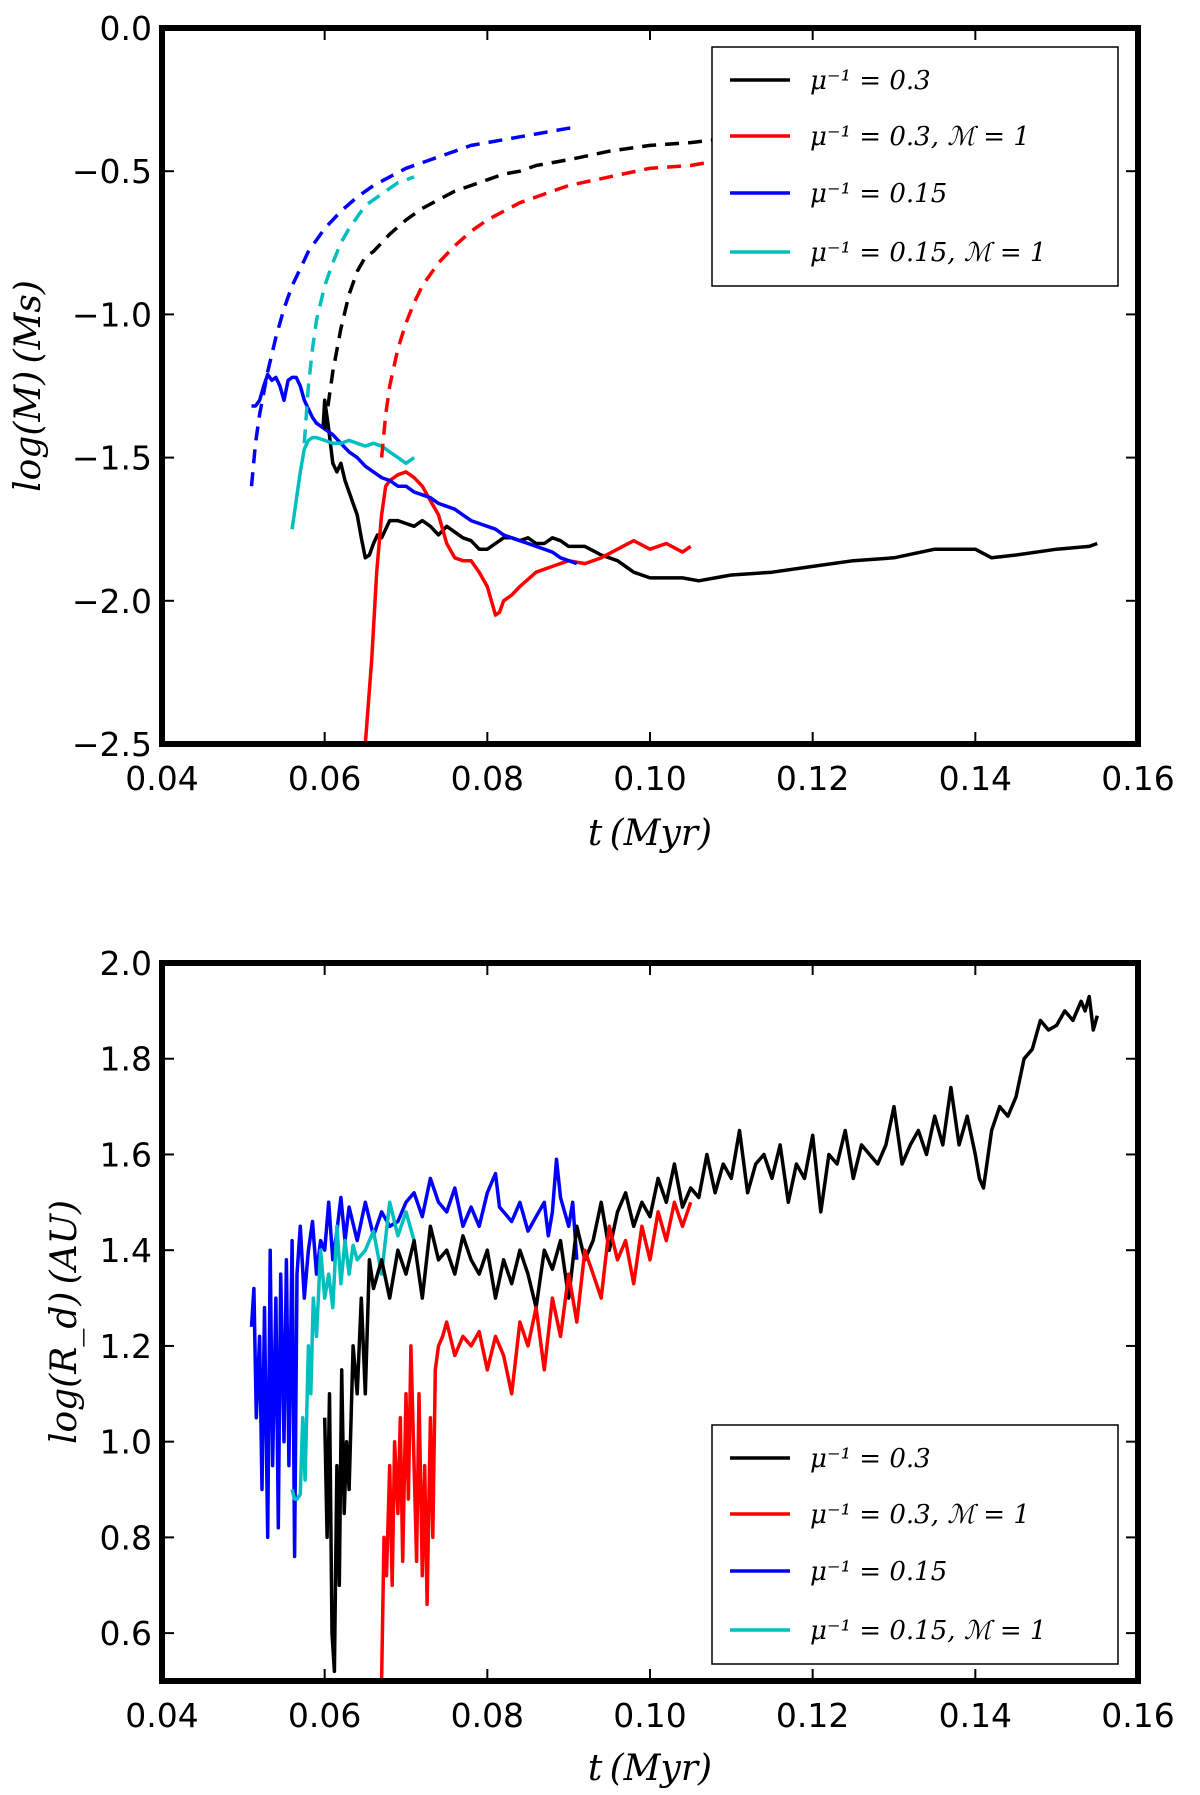 Image resolution: width=1200 pixels, height=1795 pixels. What do you see at coordinates (928, 1631) in the screenshot?
I see `bottom-legend-label-3: μ⁻¹ = 0.15, ℳ = 1` at bounding box center [928, 1631].